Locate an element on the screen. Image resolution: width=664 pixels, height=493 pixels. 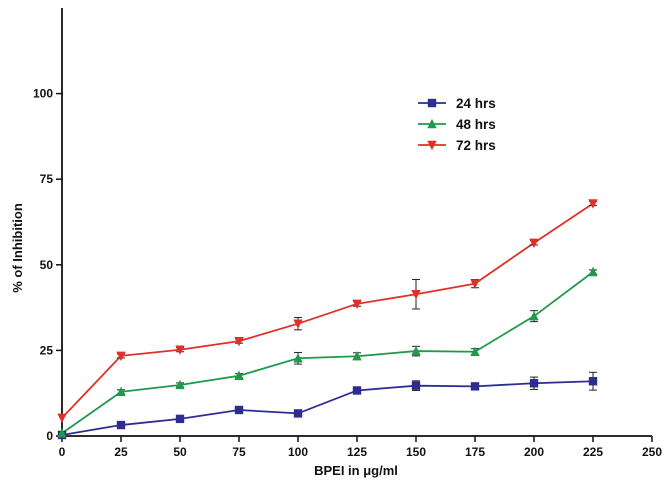
x-tick-label: 100 is located at coordinates (298, 452).